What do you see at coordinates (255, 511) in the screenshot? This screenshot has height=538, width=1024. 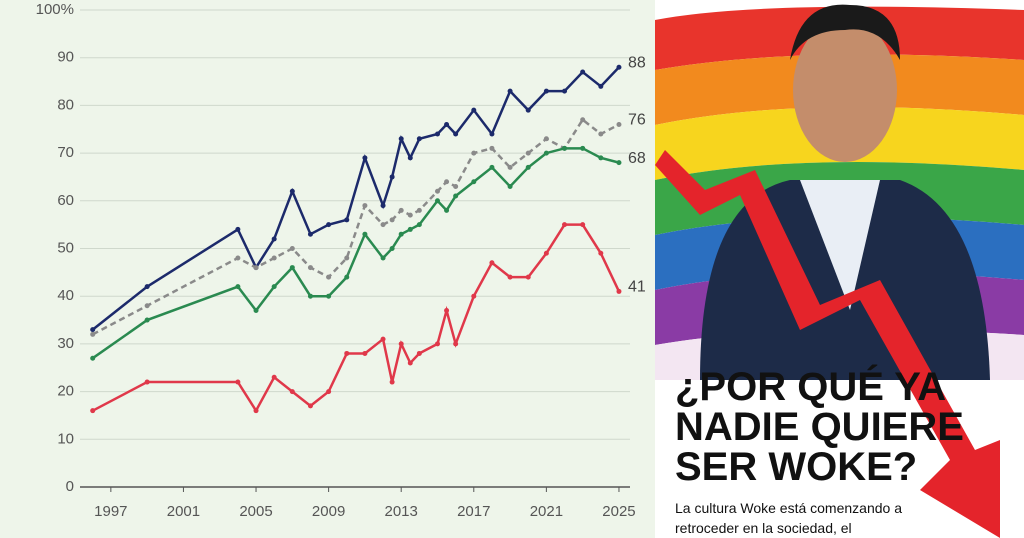 I see `x-tick-label: 2005` at bounding box center [255, 511].